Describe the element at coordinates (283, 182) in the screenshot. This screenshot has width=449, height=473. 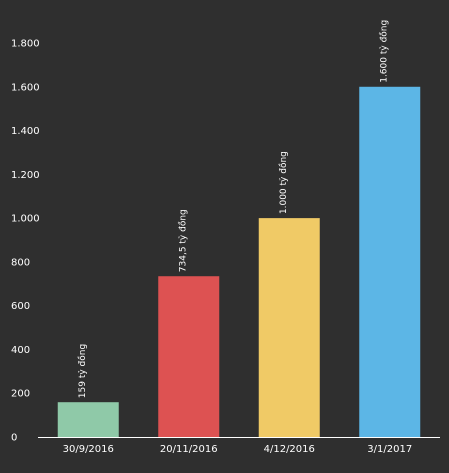
I see `data-label: 1.000 tỷ đồng` at that location.